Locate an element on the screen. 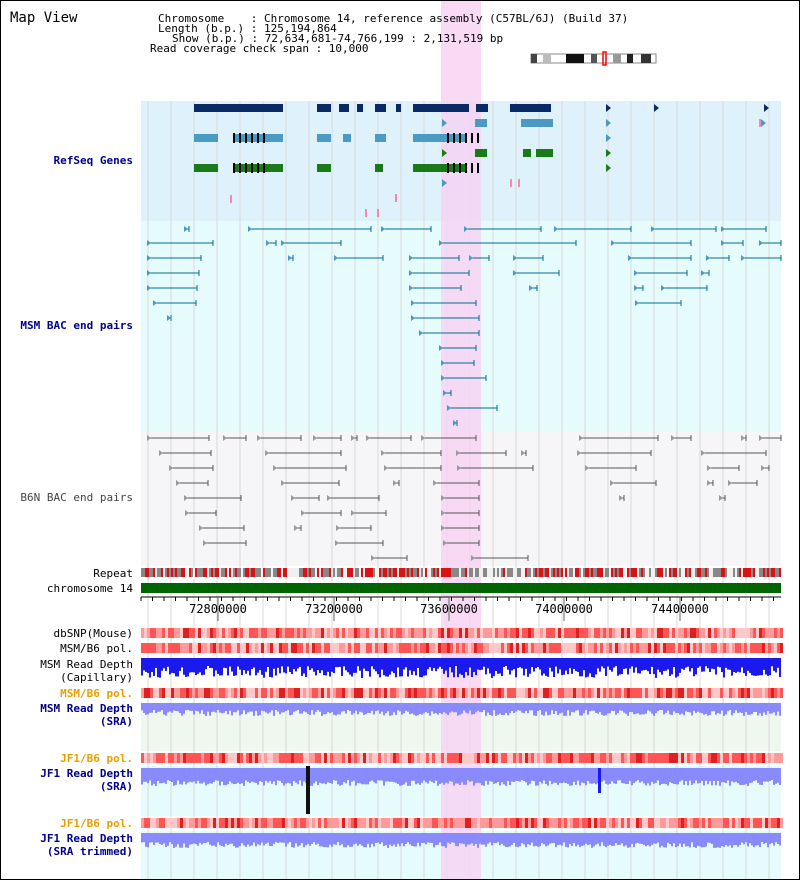 The width and height of the screenshot is (800, 880). track-label-refseq-genes: RefSeq Genes is located at coordinates (93, 160).